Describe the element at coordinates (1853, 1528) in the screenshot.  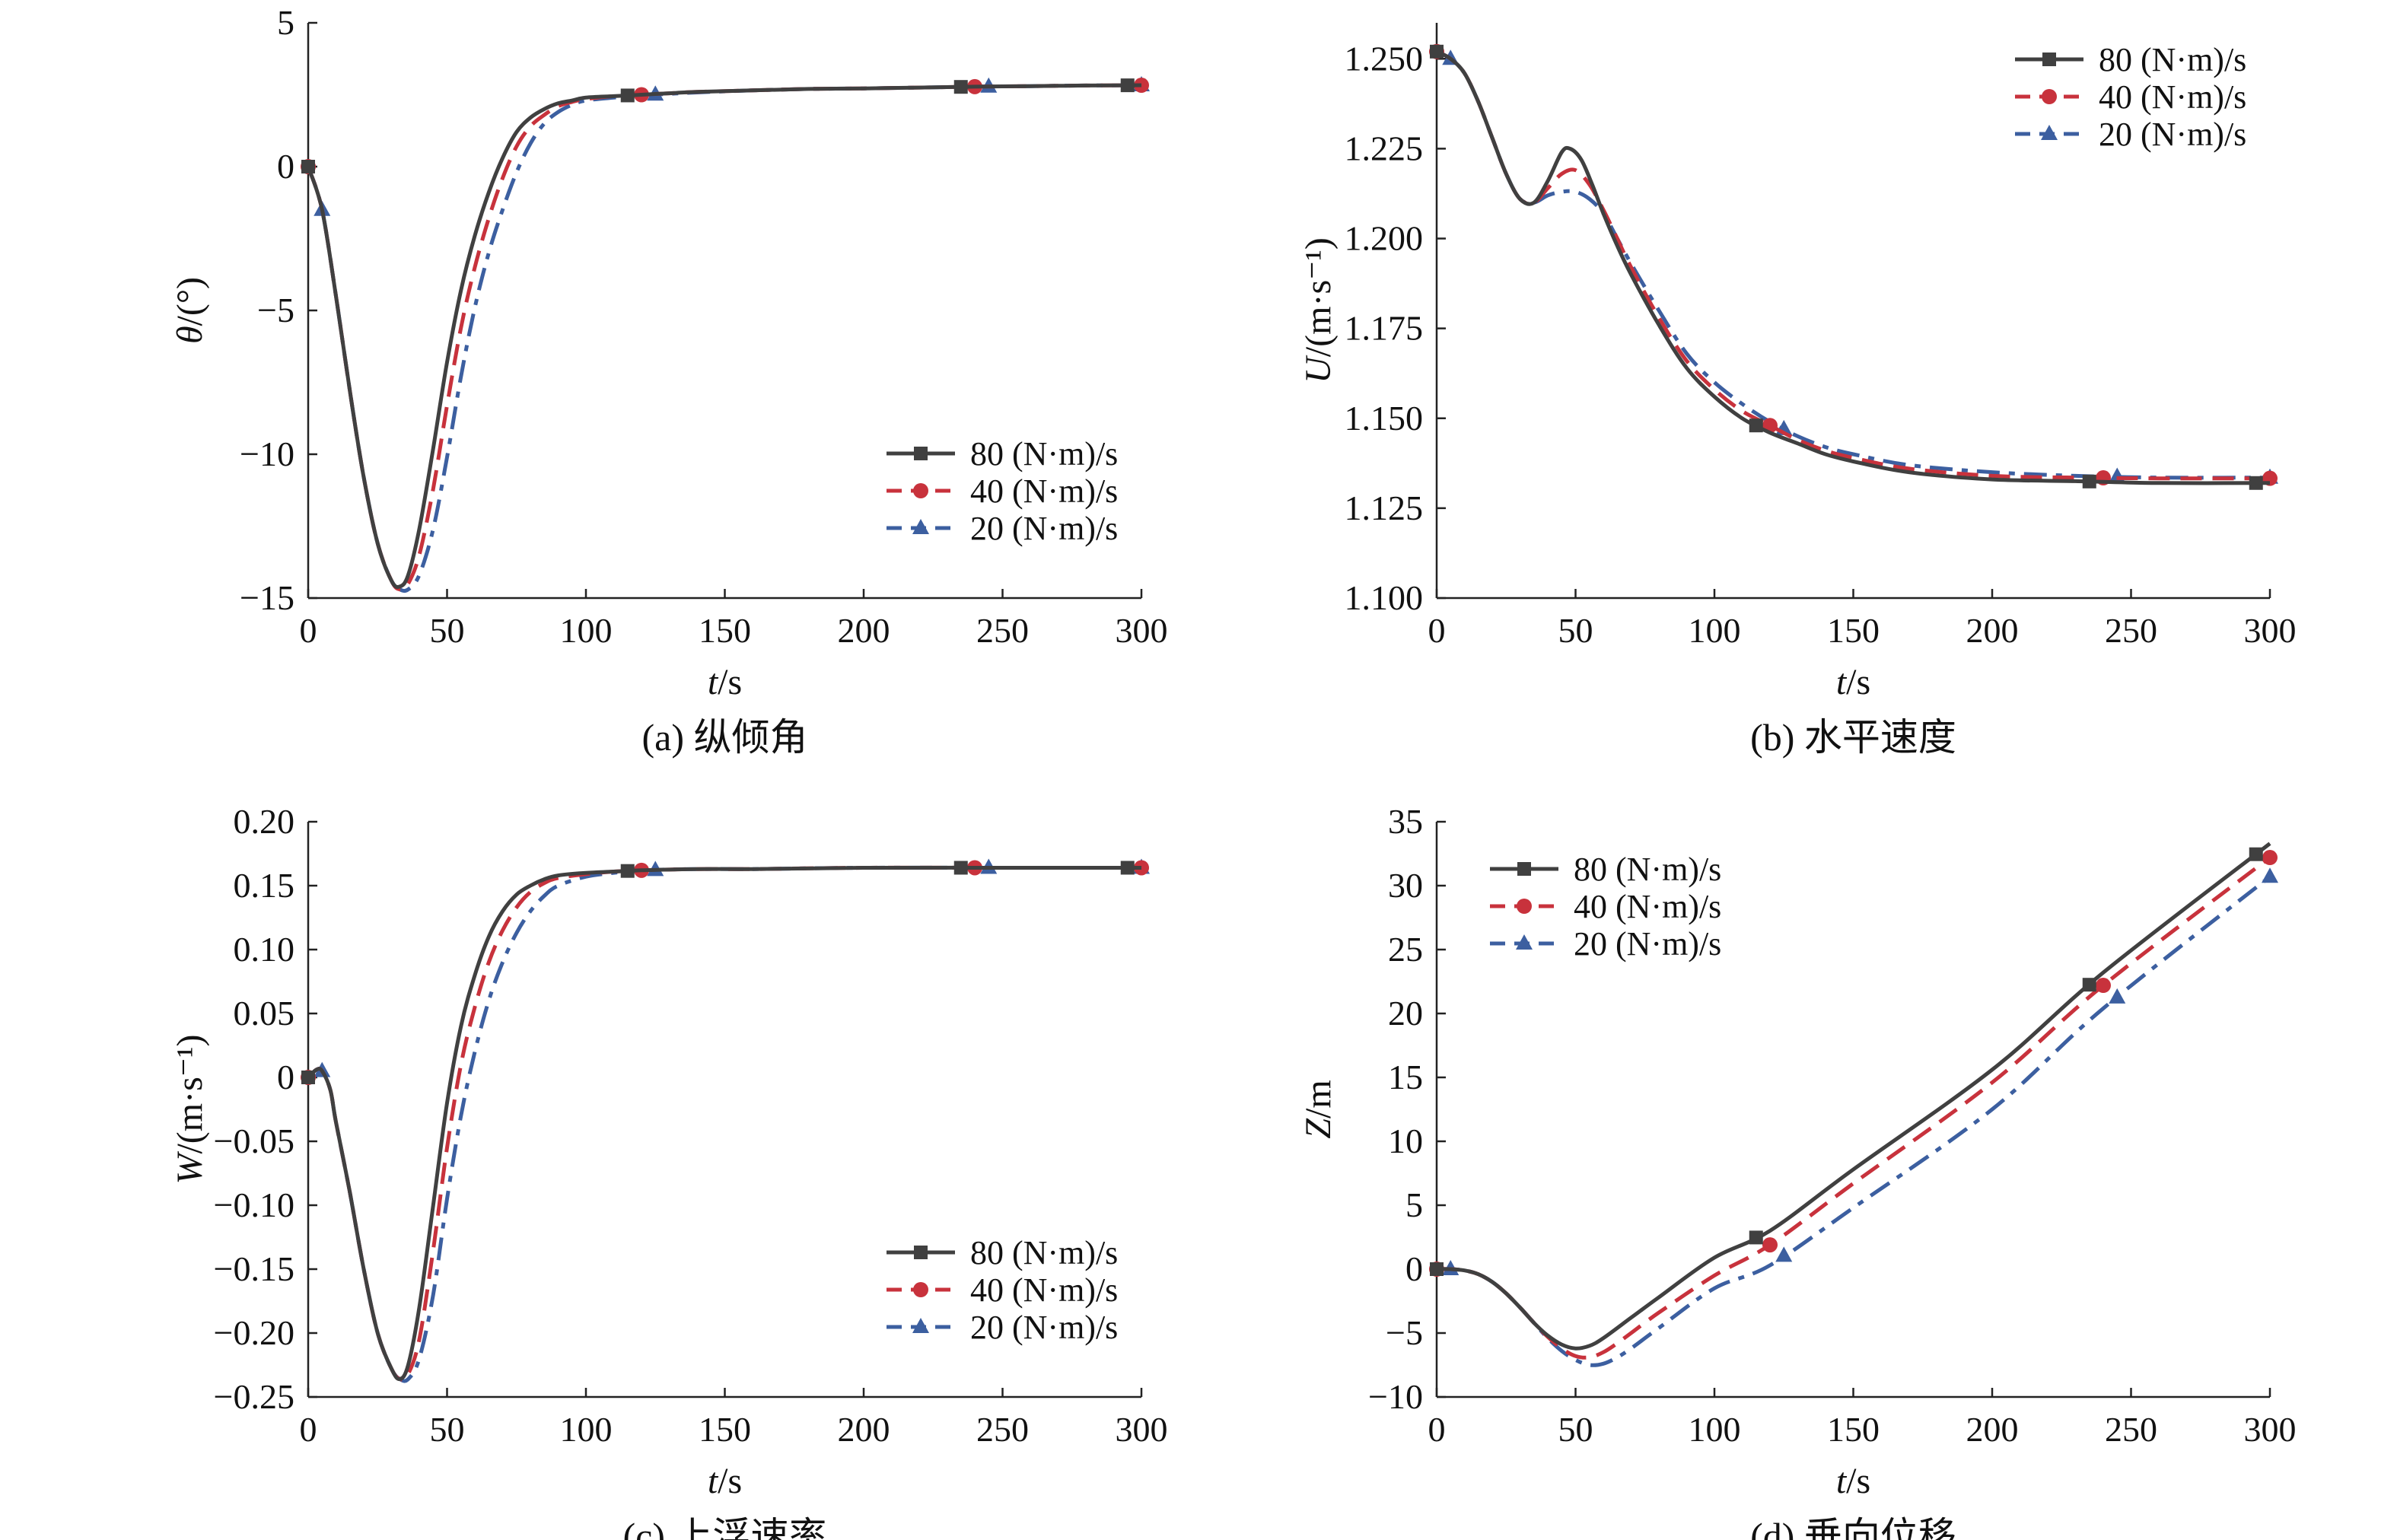
I see `panel-caption: (d) 垂向位移` at that location.